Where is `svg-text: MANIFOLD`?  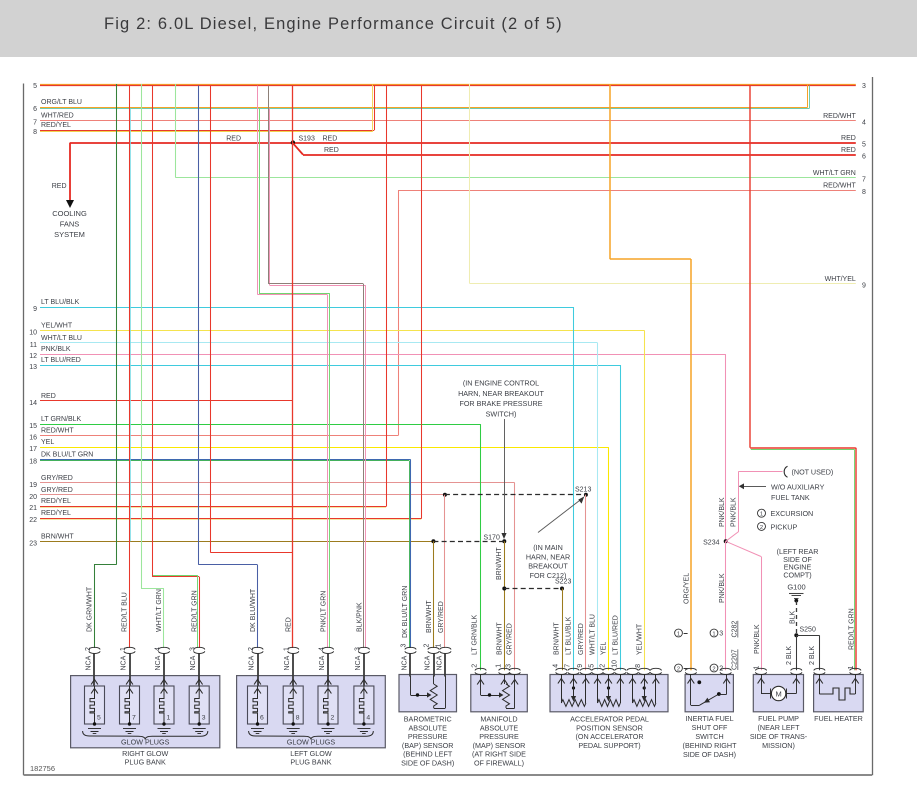 svg-text: MANIFOLD is located at coordinates (498, 719).